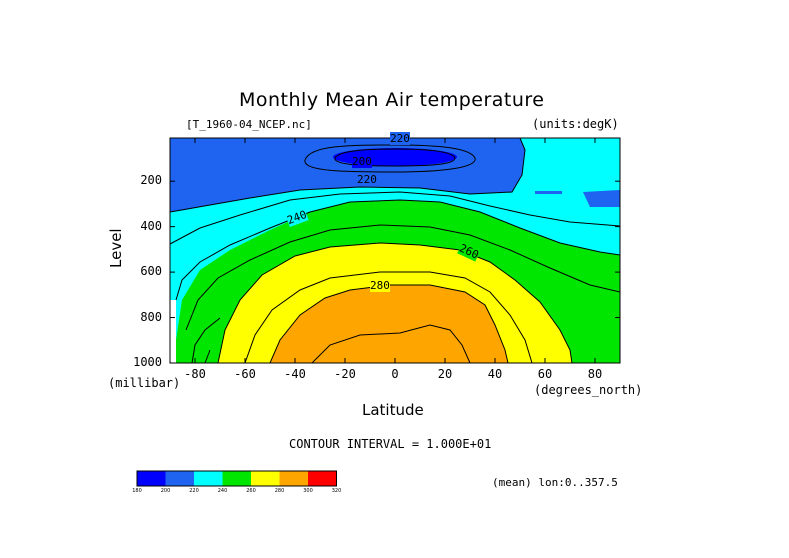 Image resolution: width=789 pixels, height=558 pixels. I want to click on contour-label: 280, so click(380, 285).